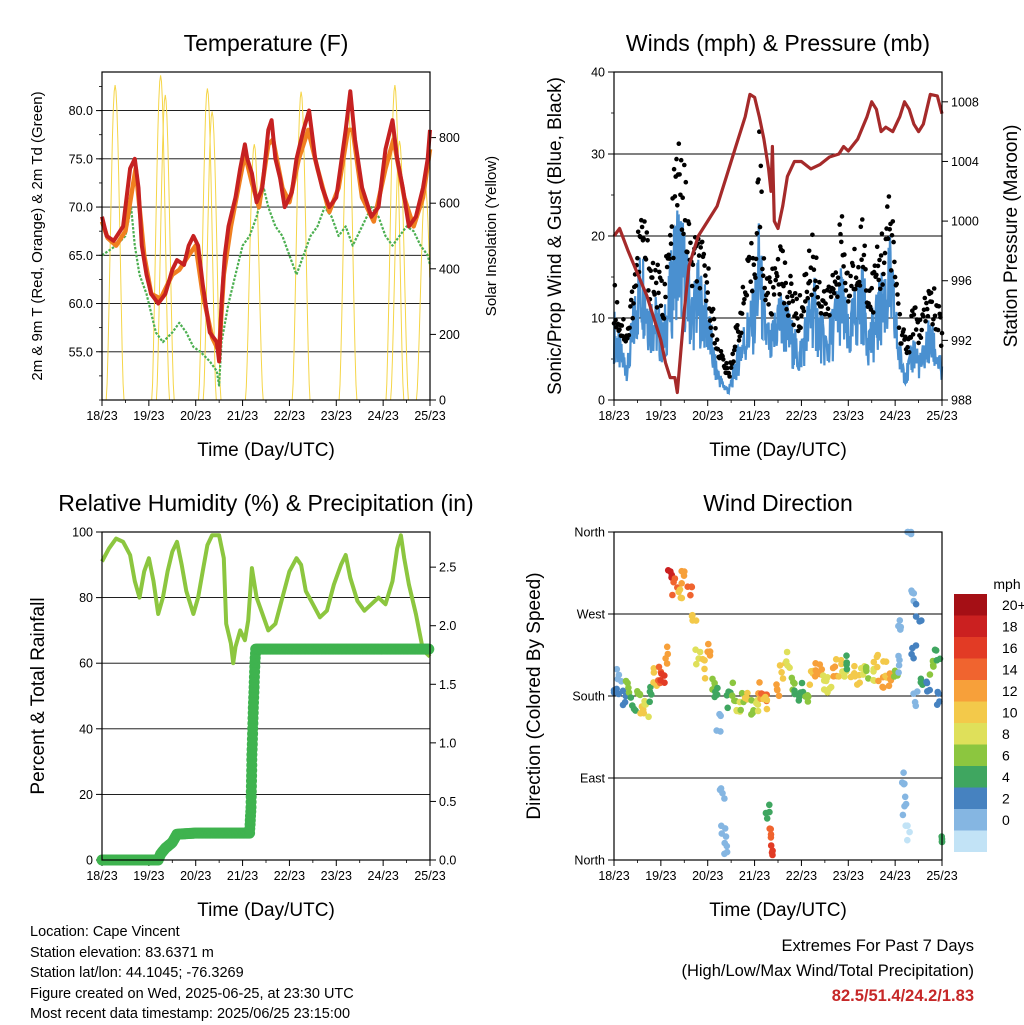 The image size is (1024, 1025). Describe the element at coordinates (1010, 627) in the screenshot. I see `colorbar-label: 18` at that location.